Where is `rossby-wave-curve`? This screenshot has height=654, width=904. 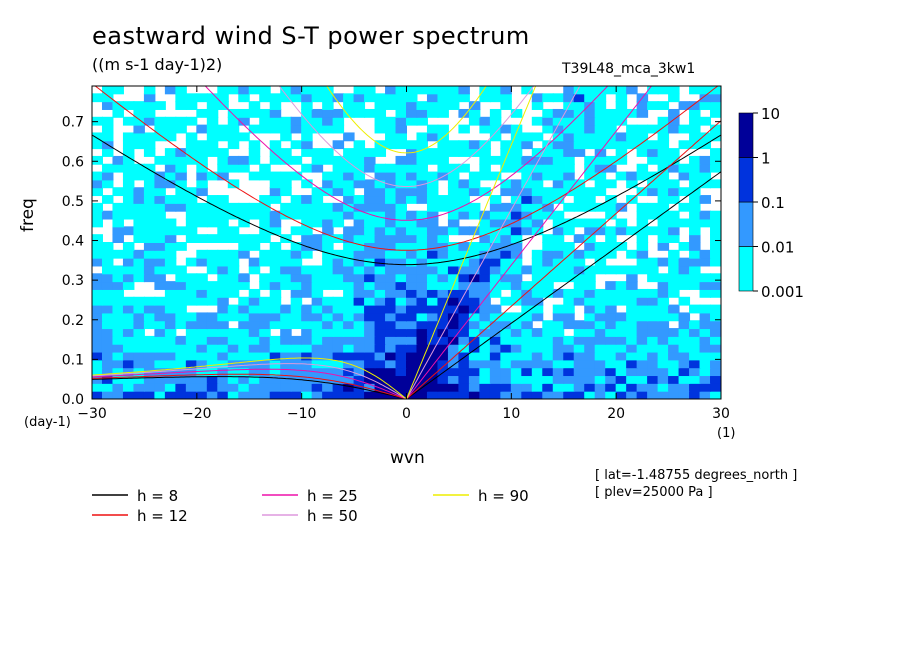 rossby-wave-curve is located at coordinates (249, 381).